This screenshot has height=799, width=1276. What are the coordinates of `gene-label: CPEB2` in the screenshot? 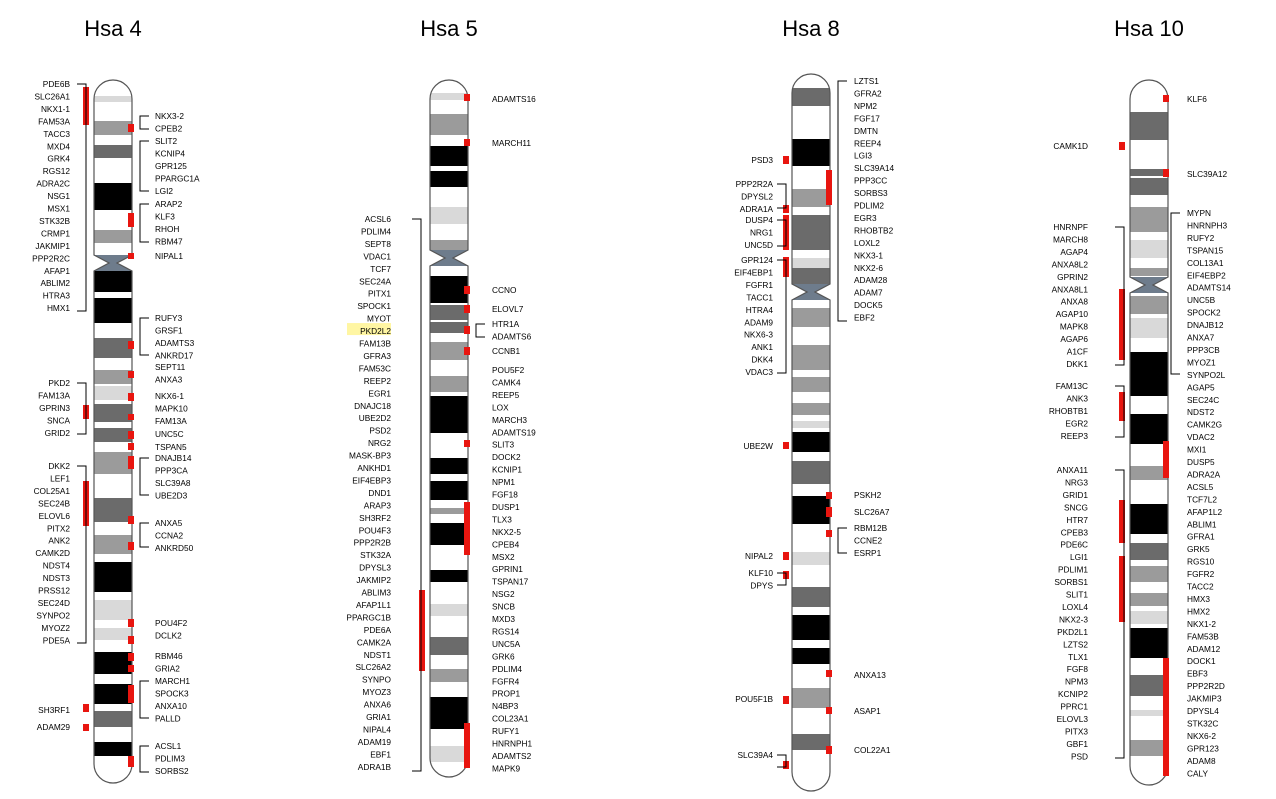 It's located at (169, 128).